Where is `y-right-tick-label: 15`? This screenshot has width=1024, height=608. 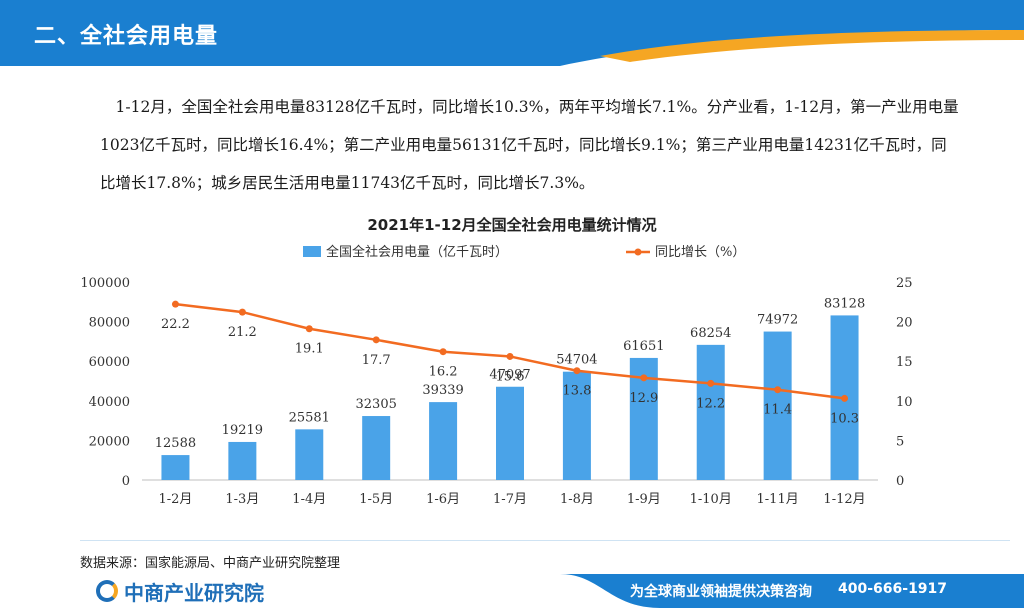
y-right-tick-label: 15 is located at coordinates (904, 362).